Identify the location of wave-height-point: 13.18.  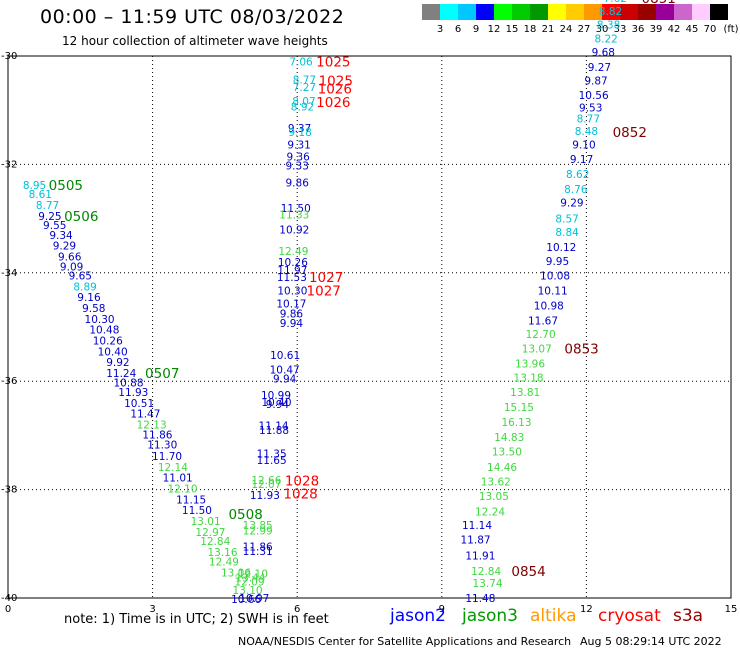
(529, 378).